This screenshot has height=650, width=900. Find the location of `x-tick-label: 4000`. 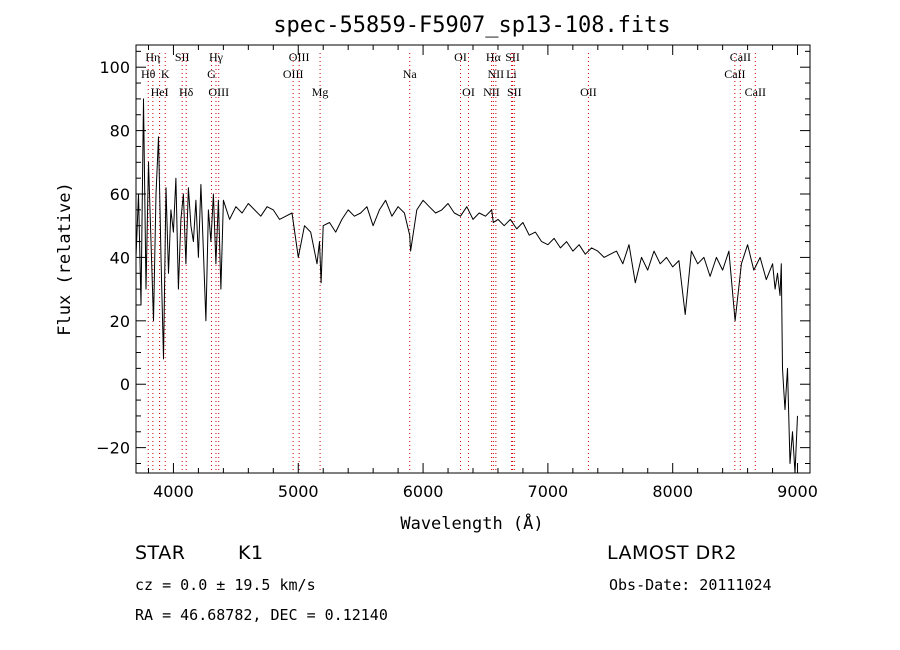

x-tick-label: 4000 is located at coordinates (173, 491).